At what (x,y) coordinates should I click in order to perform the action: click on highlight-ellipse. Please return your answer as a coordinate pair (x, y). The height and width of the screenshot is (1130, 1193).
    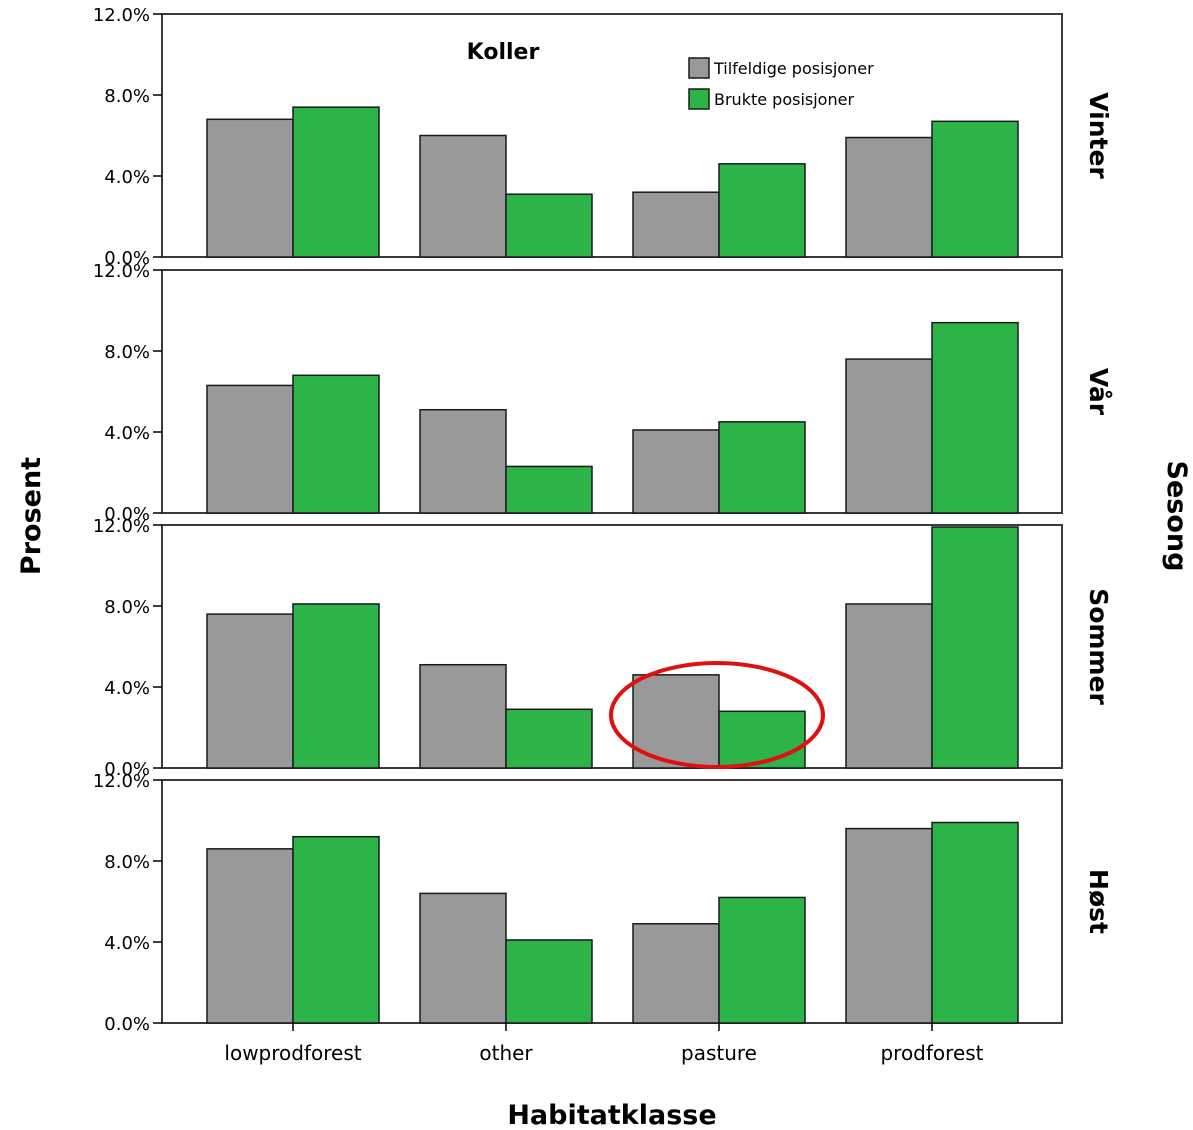
    Looking at the image, I should click on (717, 715).